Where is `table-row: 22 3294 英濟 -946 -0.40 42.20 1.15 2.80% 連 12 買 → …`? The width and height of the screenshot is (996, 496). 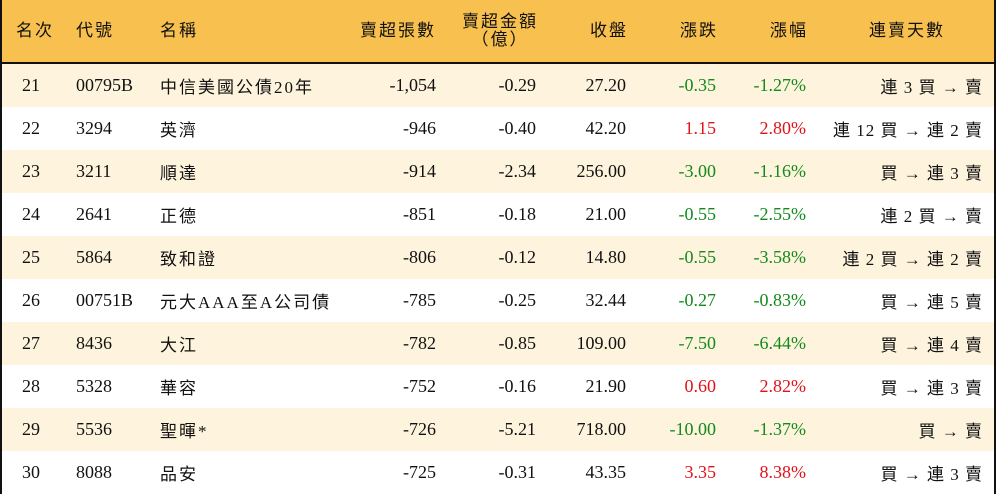
table-row: 22 3294 英濟 -946 -0.40 42.20 1.15 2.80% 連 12 買 → … is located at coordinates (498, 128).